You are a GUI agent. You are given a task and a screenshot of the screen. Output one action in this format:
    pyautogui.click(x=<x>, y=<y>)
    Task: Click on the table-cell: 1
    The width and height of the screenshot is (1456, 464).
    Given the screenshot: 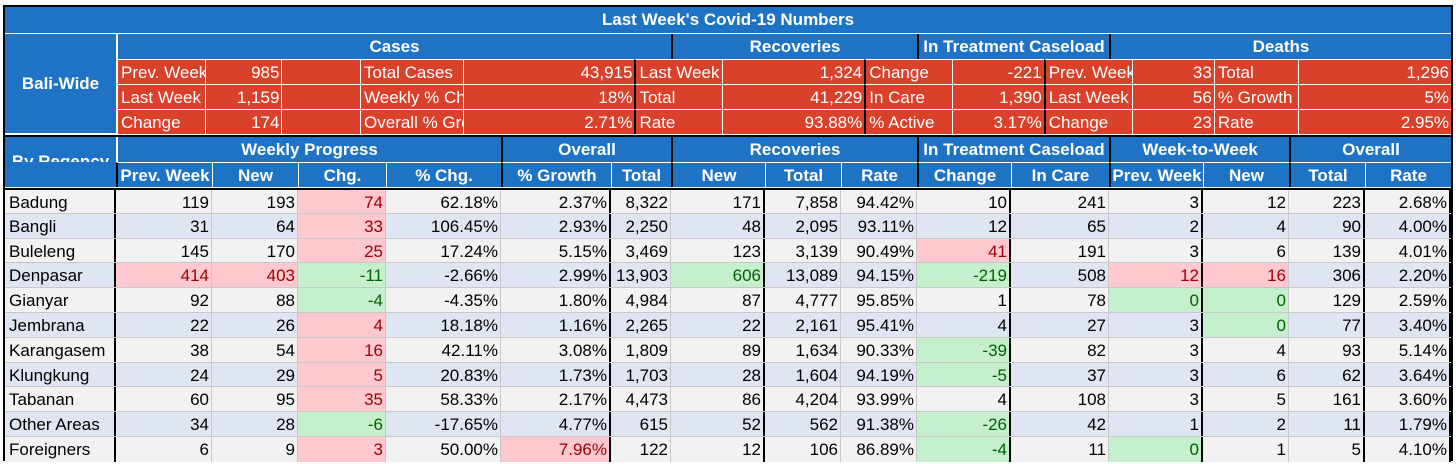 What is the action you would take?
    pyautogui.click(x=1246, y=449)
    